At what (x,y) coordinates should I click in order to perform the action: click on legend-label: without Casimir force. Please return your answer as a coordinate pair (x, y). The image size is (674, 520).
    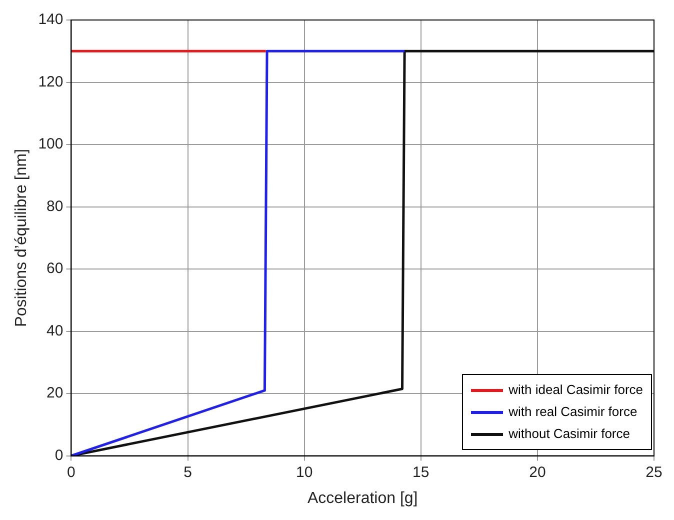
    Looking at the image, I should click on (569, 434).